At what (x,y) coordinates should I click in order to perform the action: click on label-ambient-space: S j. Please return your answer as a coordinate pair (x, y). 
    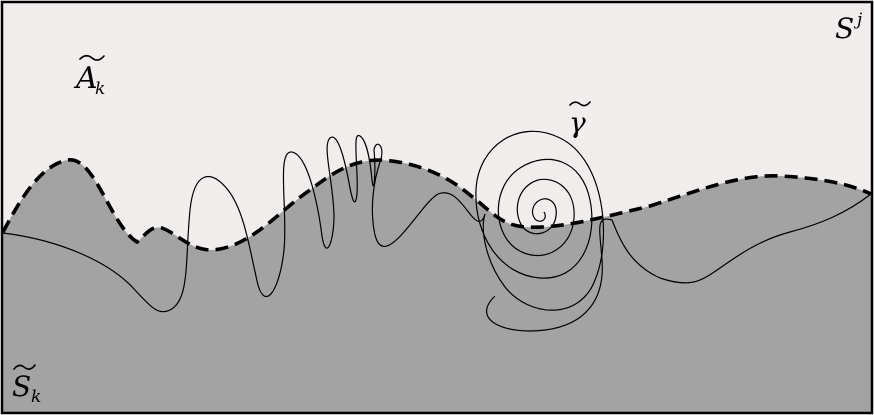
    Looking at the image, I should click on (849, 27).